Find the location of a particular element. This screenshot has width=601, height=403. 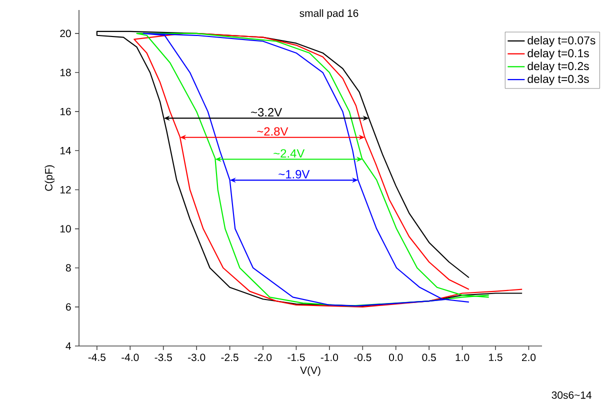

annotation: ~2.4V is located at coordinates (289, 153).